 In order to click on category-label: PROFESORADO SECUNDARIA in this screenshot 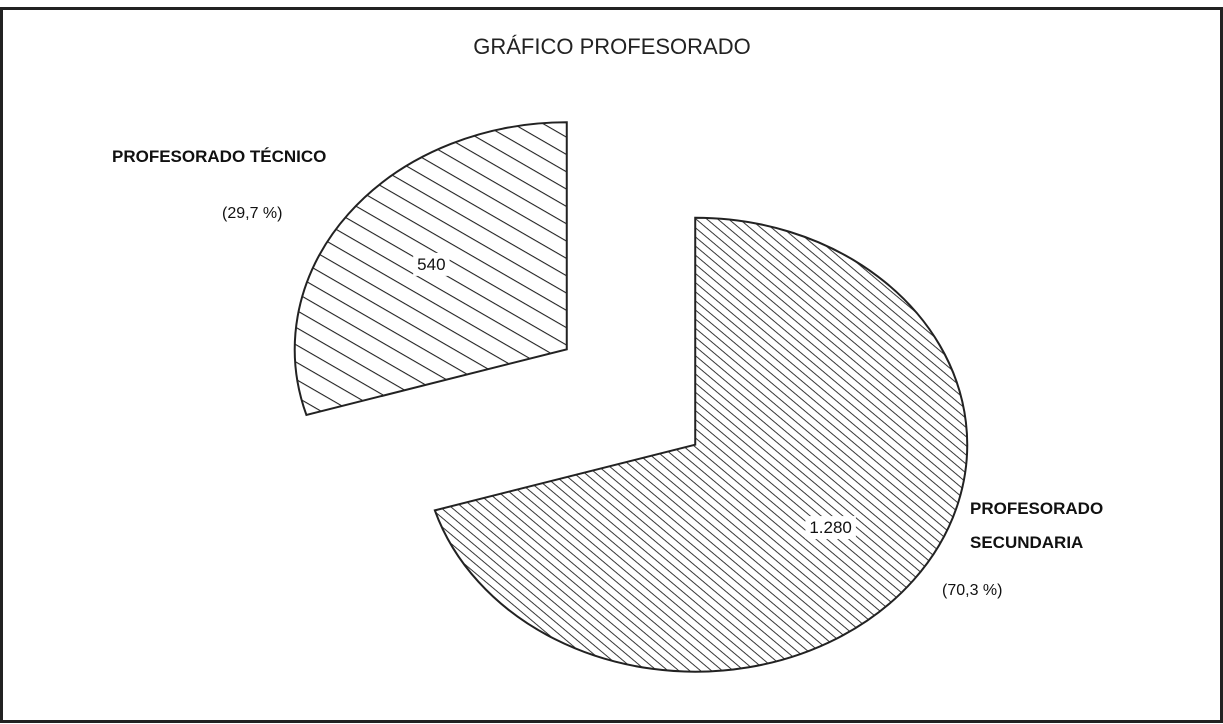, I will do `click(1037, 525)`.